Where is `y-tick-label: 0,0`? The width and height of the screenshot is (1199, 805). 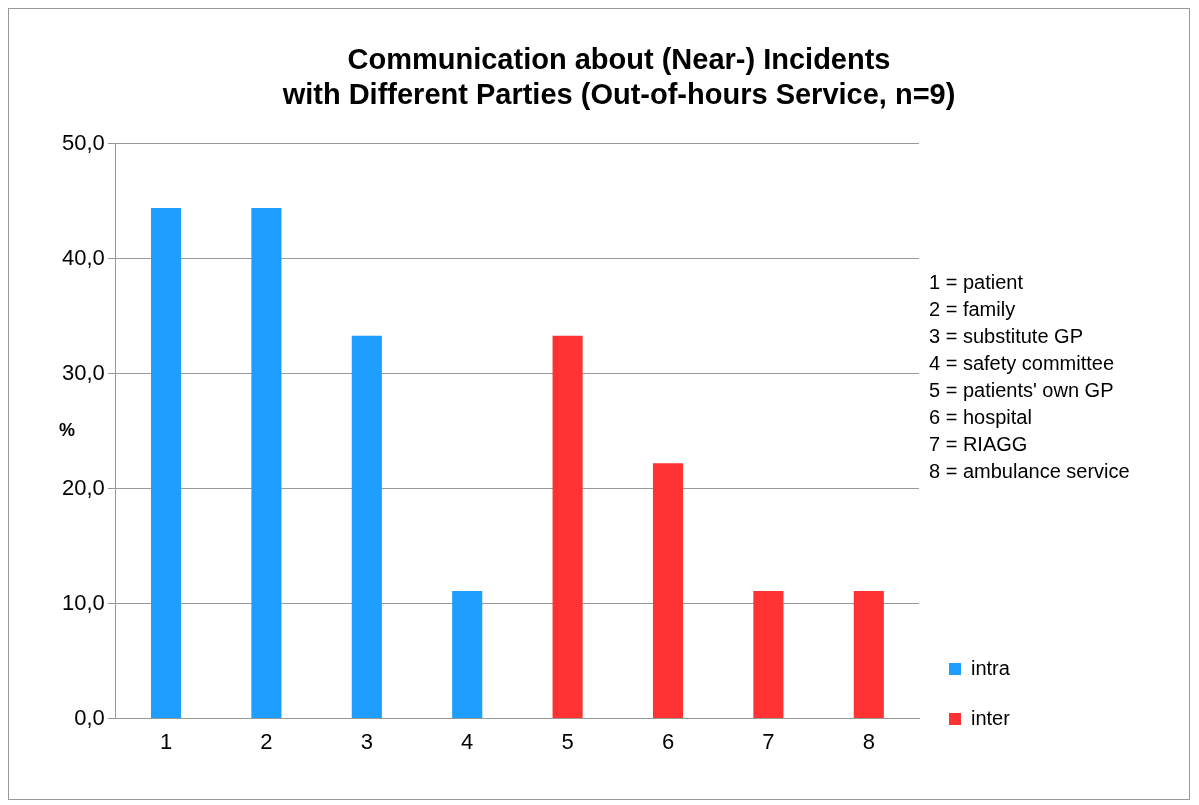
y-tick-label: 0,0 is located at coordinates (89, 717).